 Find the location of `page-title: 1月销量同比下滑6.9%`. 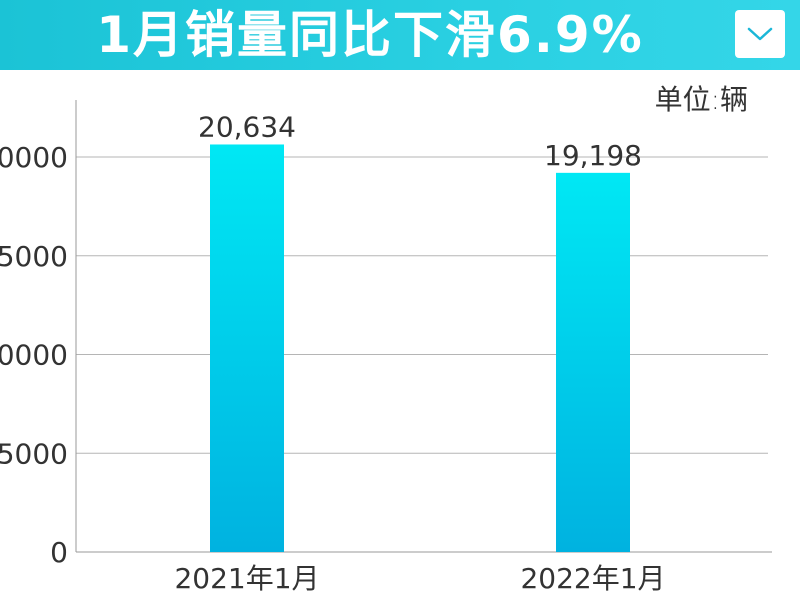

page-title: 1月销量同比下滑6.9% is located at coordinates (370, 35).